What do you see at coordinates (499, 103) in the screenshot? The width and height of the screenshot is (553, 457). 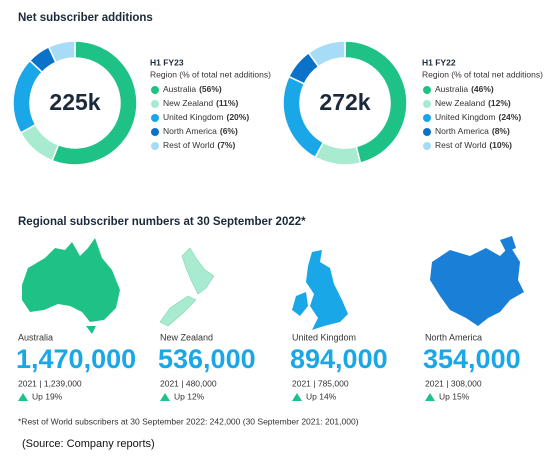 I see `legend-value: (12%)` at bounding box center [499, 103].